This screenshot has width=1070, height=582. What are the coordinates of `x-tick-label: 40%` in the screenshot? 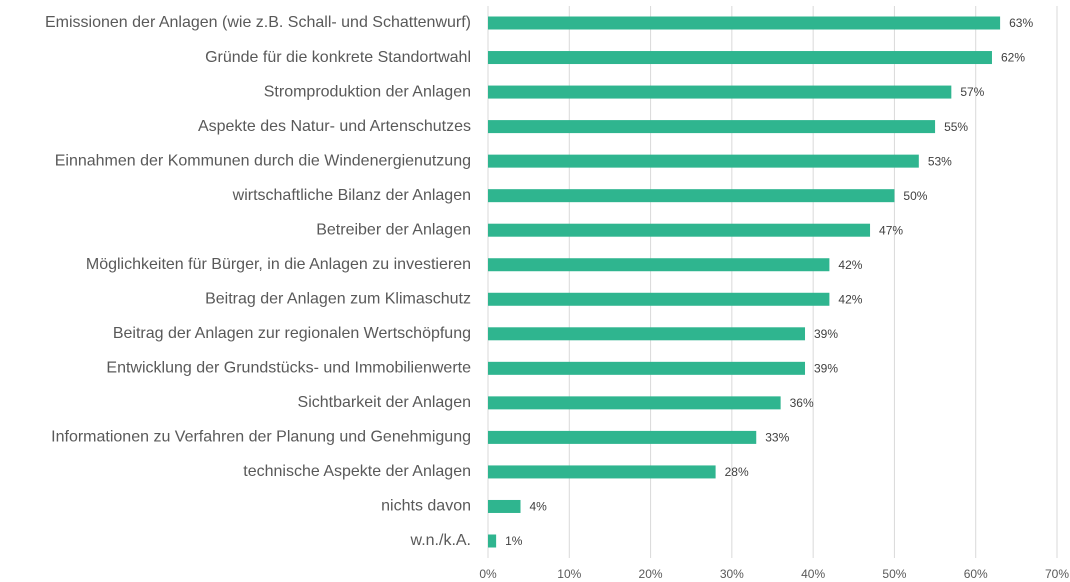 It's located at (813, 574).